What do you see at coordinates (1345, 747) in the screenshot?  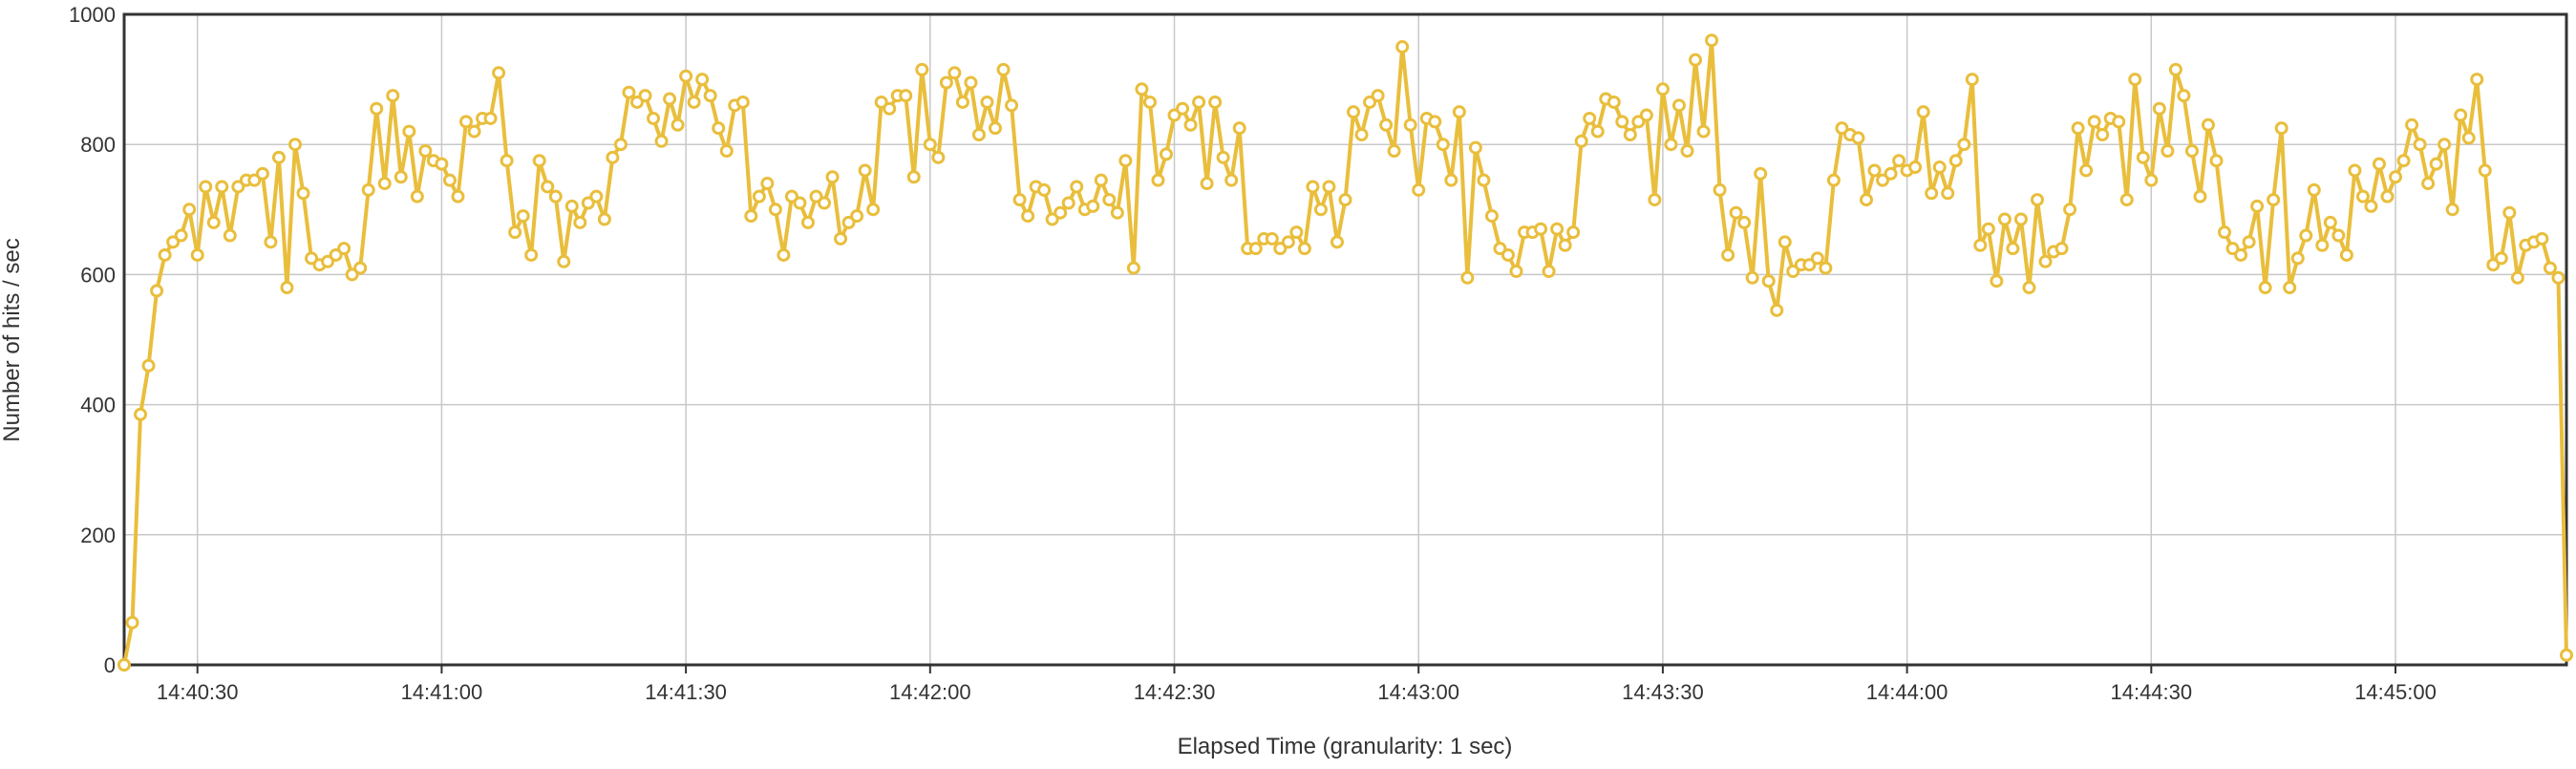 I see `x-axis-title: Elapsed Time (granularity: 1 sec)` at bounding box center [1345, 747].